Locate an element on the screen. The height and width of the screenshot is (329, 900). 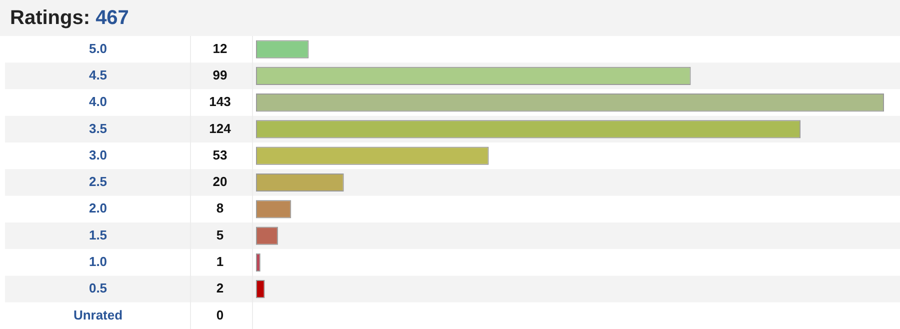
y-tick-label: 1.0 is located at coordinates (98, 261).